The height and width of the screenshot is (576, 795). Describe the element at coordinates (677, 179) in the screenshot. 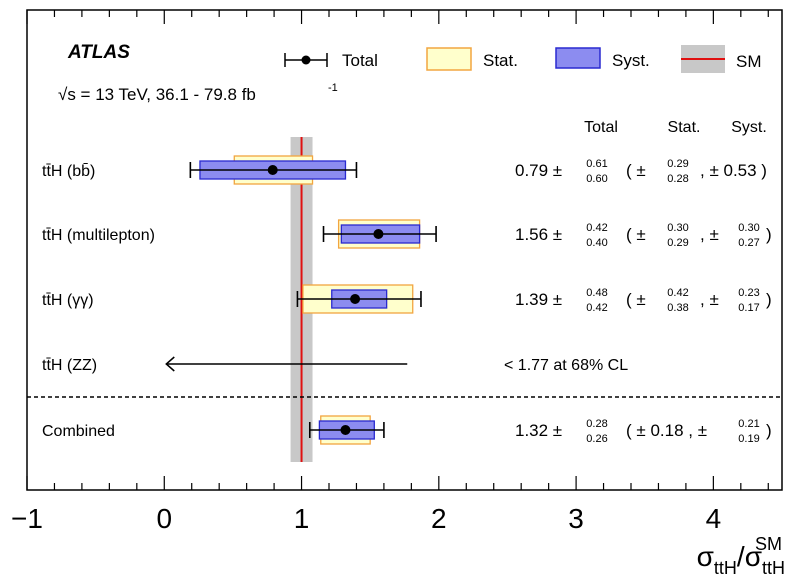

I see `stat-down-text: 0.28` at that location.